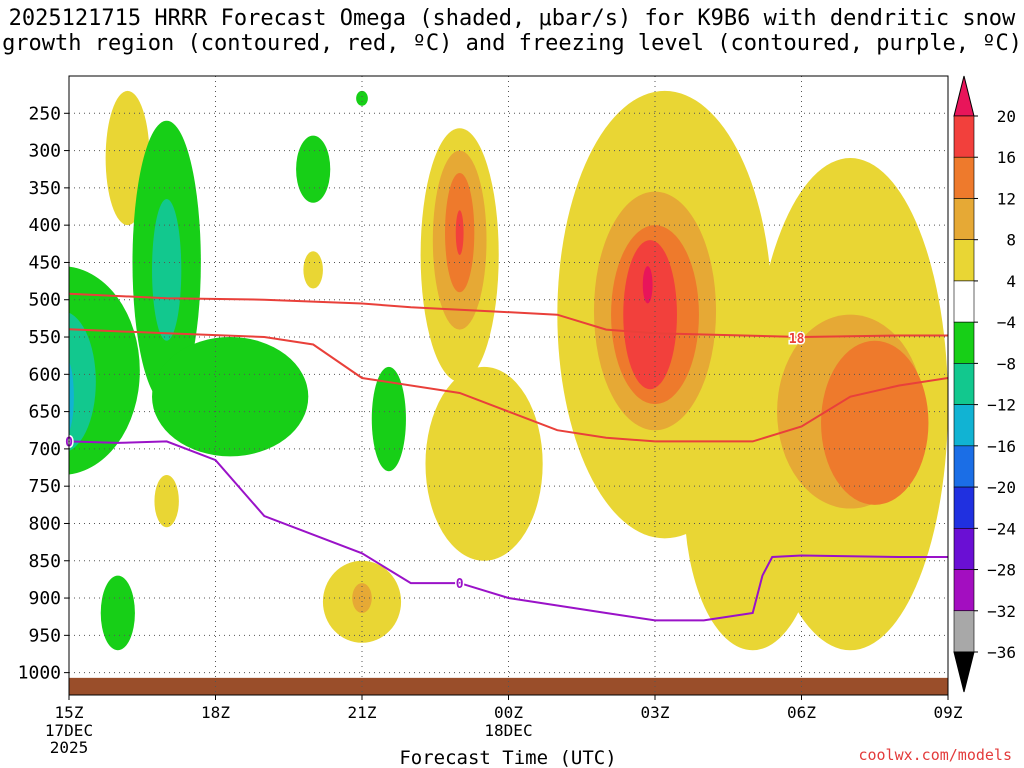  I want to click on y-tick-label: 650, so click(44, 412).